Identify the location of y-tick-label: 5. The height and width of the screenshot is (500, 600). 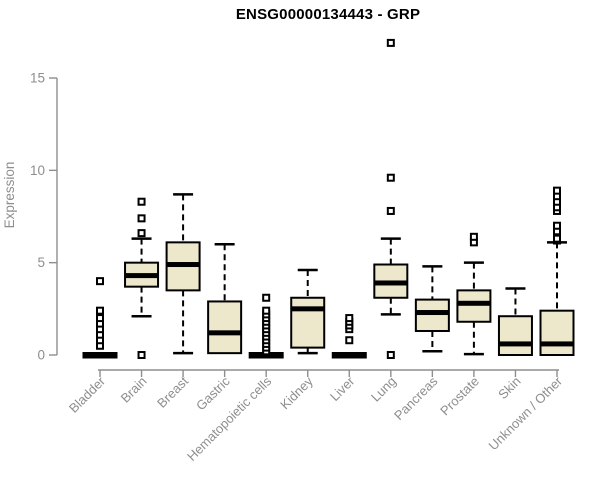
(41, 262).